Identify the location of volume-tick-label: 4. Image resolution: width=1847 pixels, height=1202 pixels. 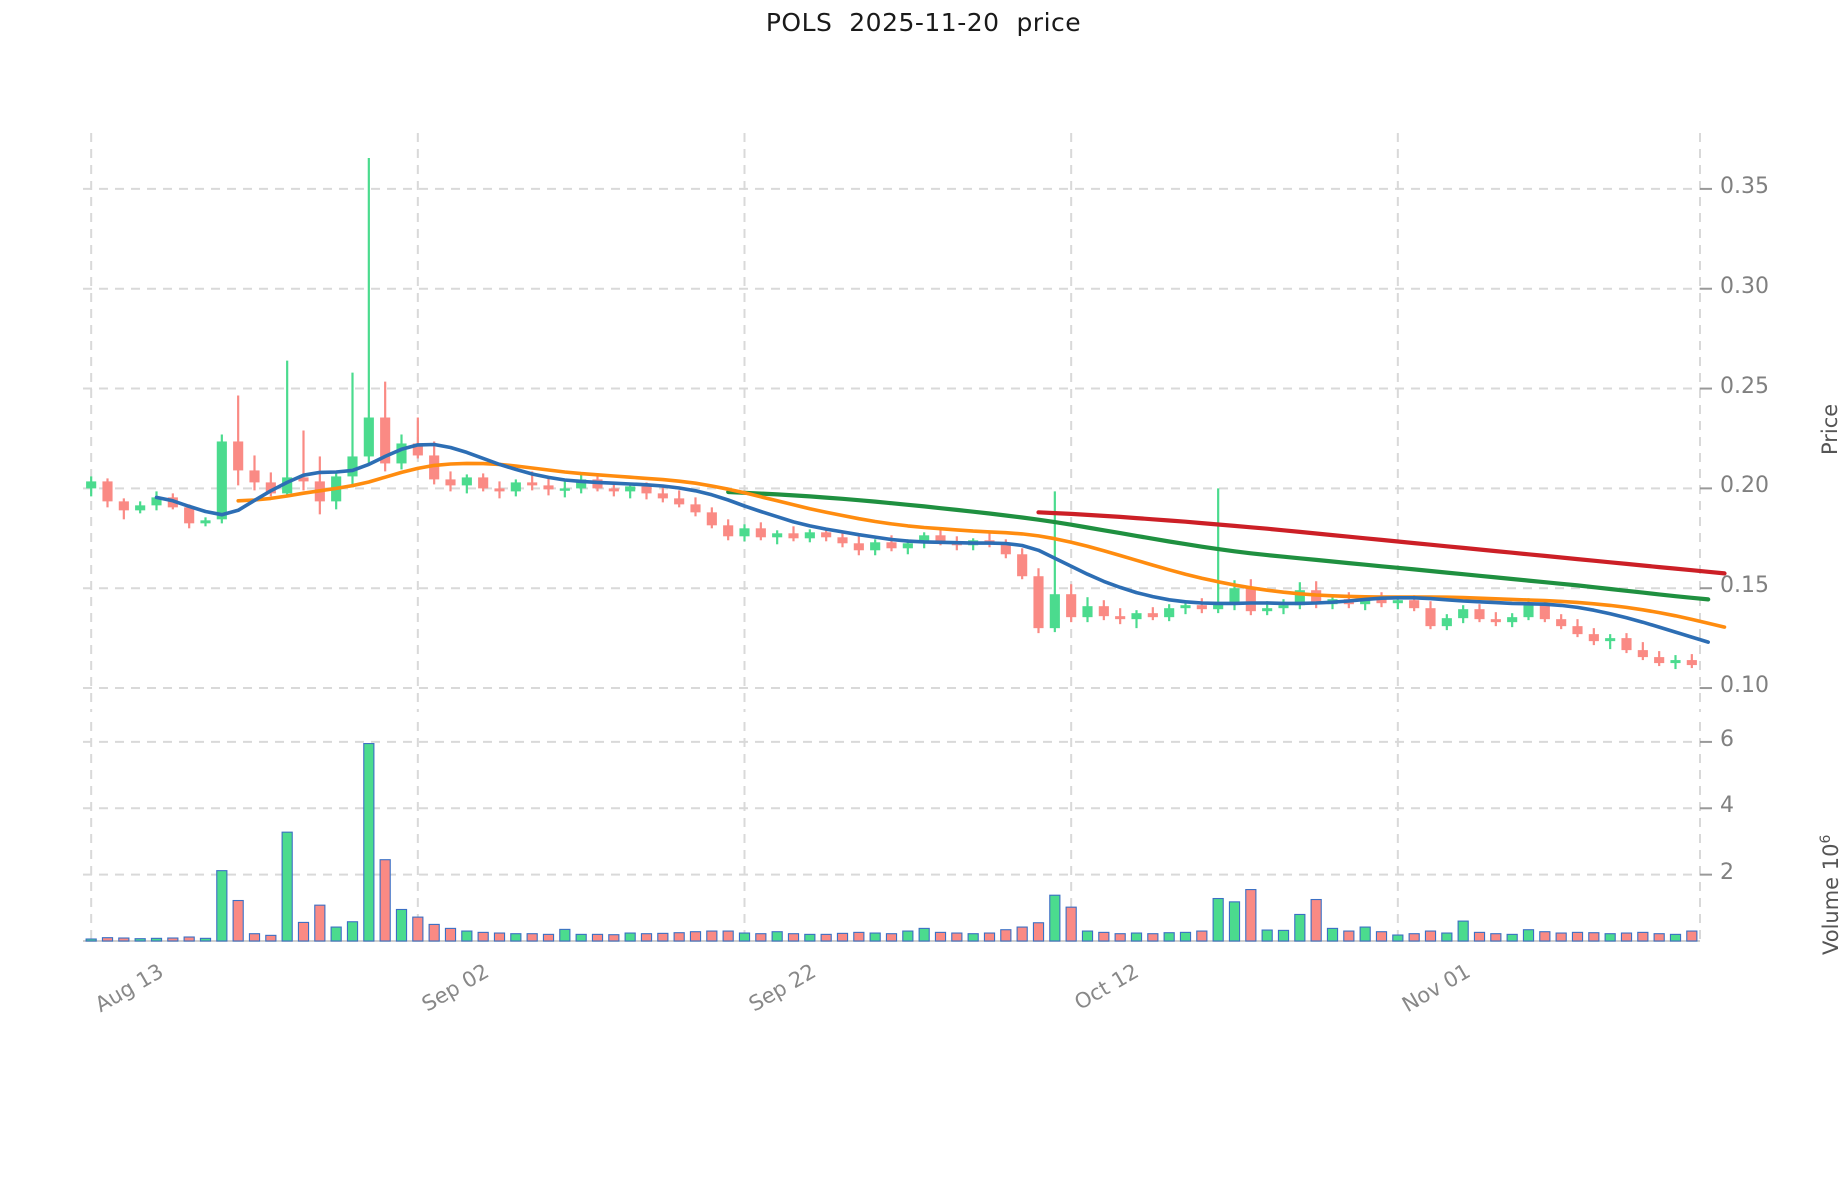
(1727, 806).